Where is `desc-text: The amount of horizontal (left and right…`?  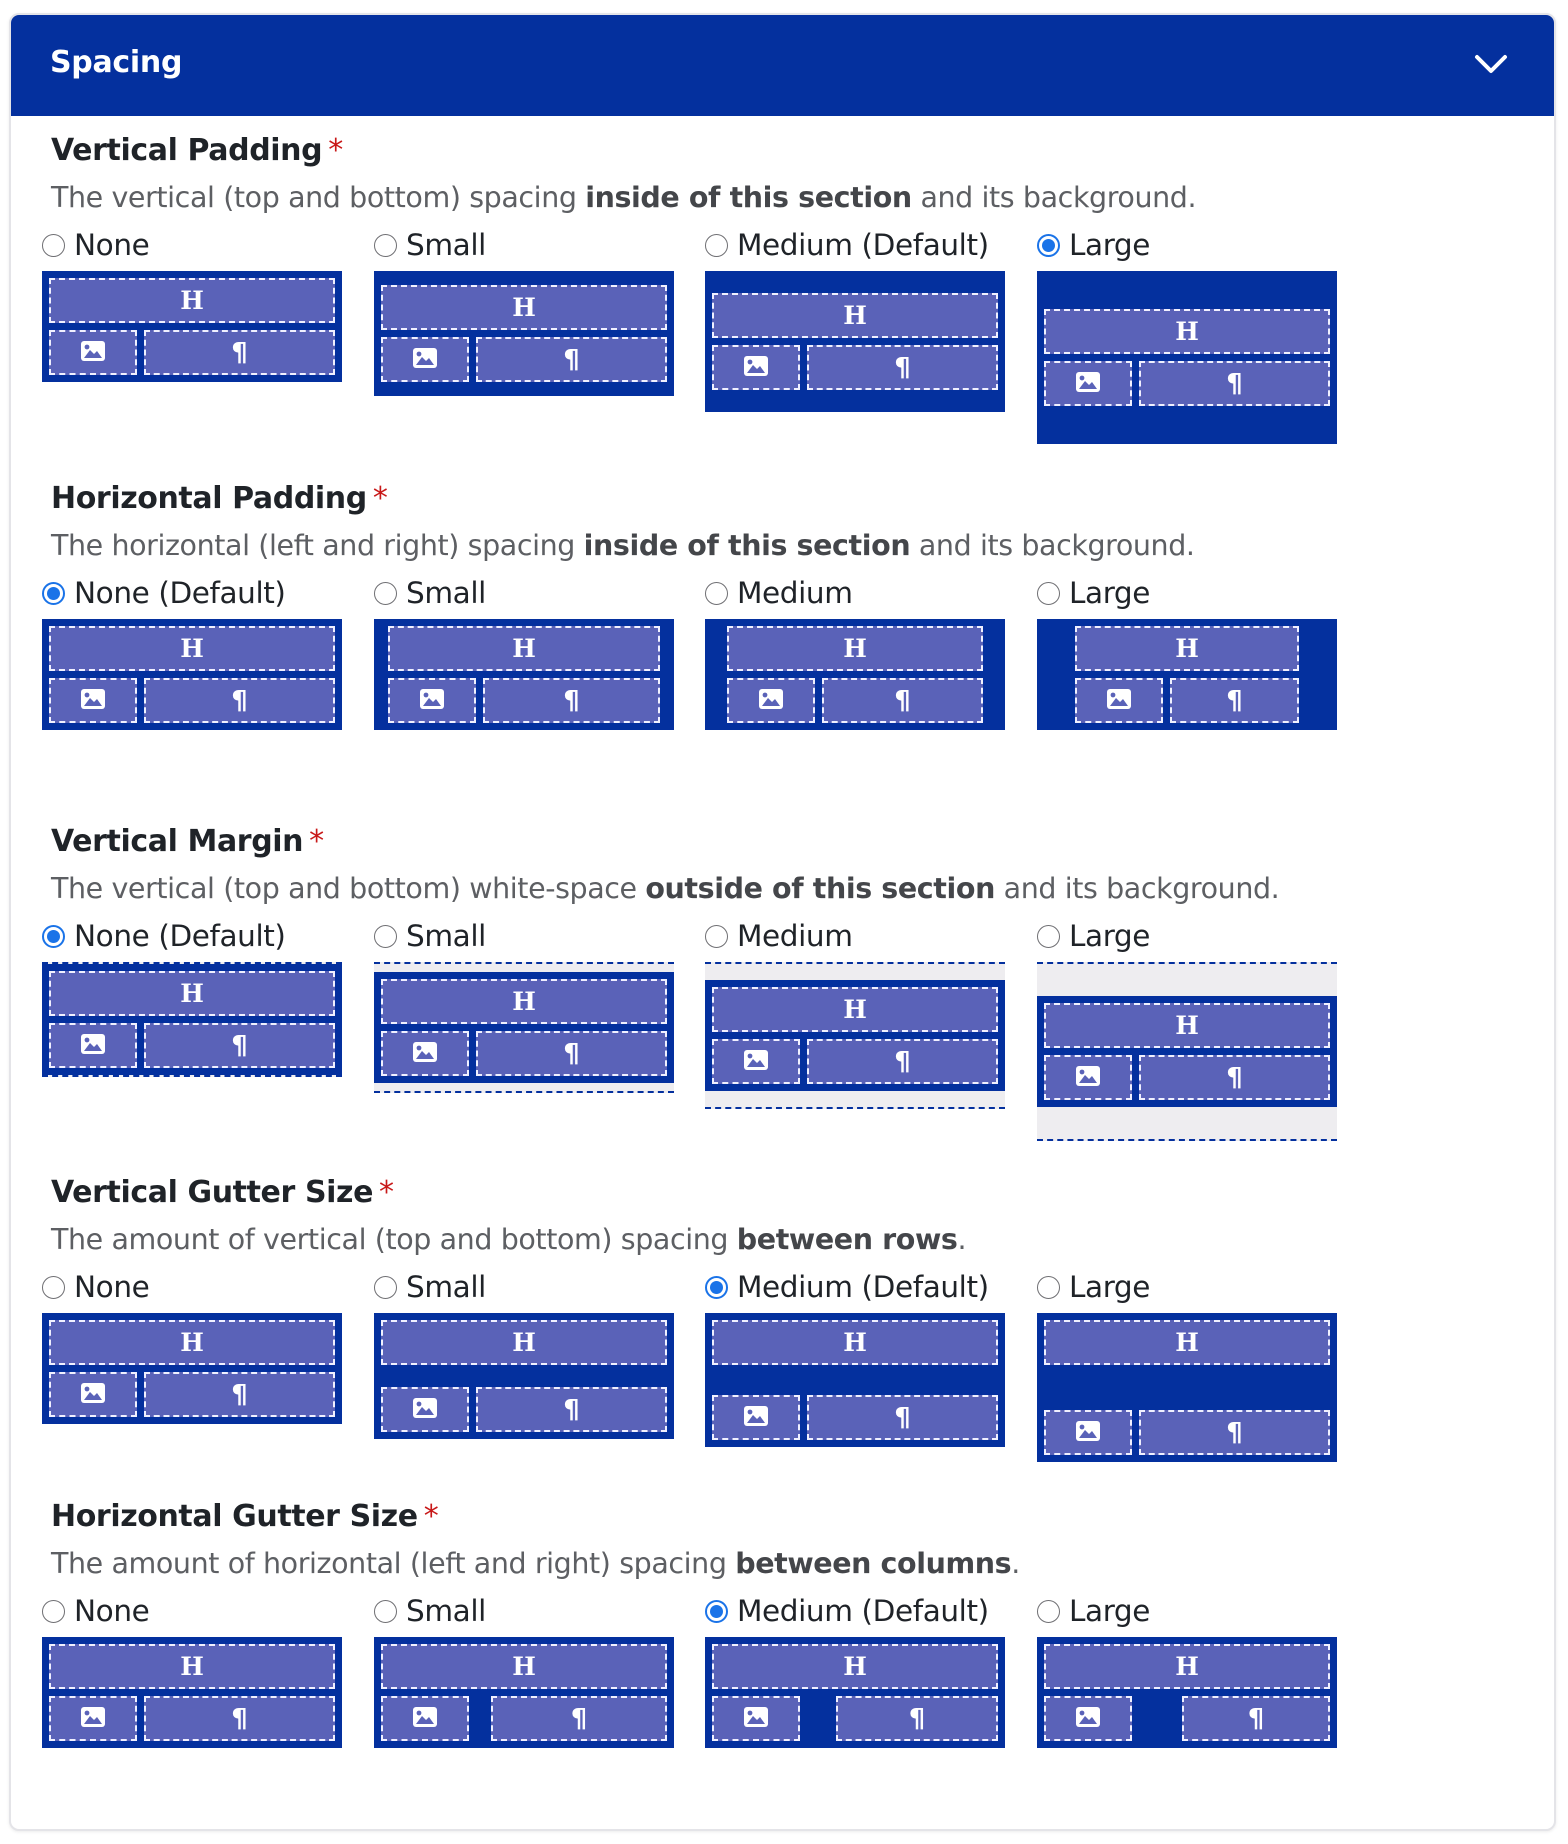
desc-text: The amount of horizontal (left and right… is located at coordinates (393, 1563).